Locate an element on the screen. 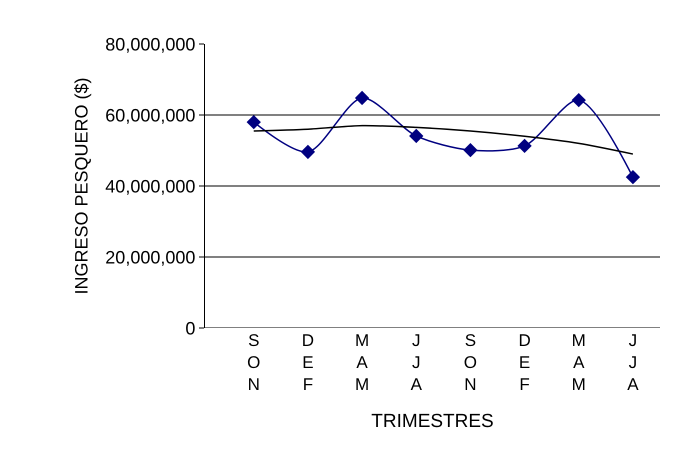  y-tick-label: 0 is located at coordinates (190, 328).